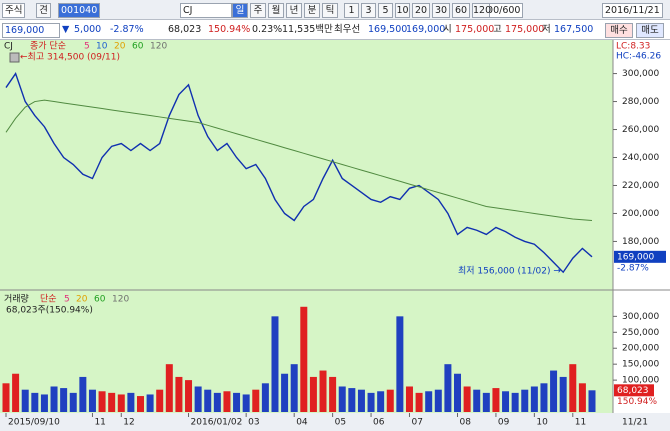 This screenshot has height=431, width=670. What do you see at coordinates (31, 30) in the screenshot?
I see `price: 169,000` at bounding box center [31, 30].